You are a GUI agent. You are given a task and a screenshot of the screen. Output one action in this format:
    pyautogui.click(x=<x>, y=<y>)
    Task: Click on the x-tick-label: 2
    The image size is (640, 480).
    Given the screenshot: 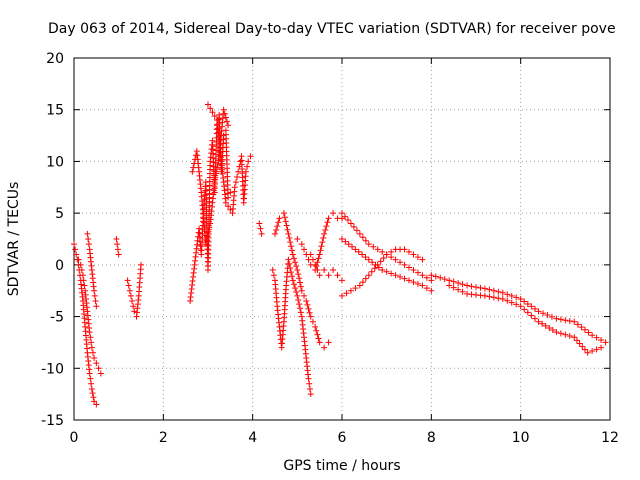 What is the action you would take?
    pyautogui.click(x=163, y=438)
    